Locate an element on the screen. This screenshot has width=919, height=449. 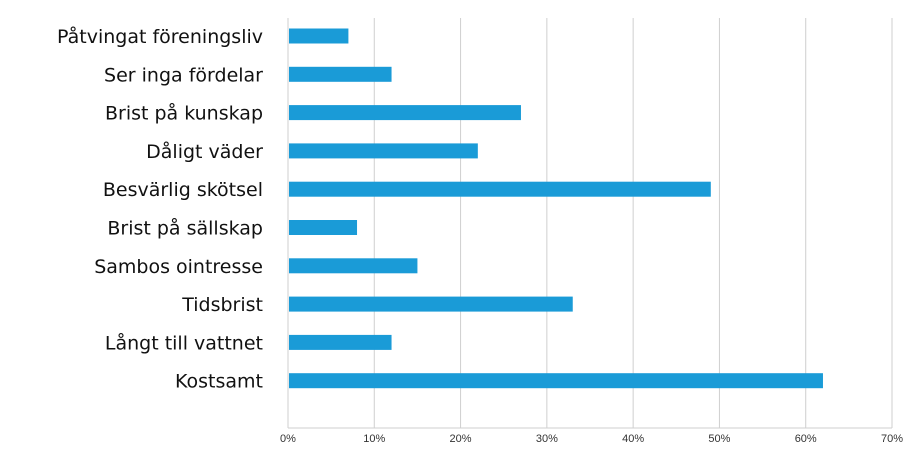
x-tick-label: 50% is located at coordinates (719, 439).